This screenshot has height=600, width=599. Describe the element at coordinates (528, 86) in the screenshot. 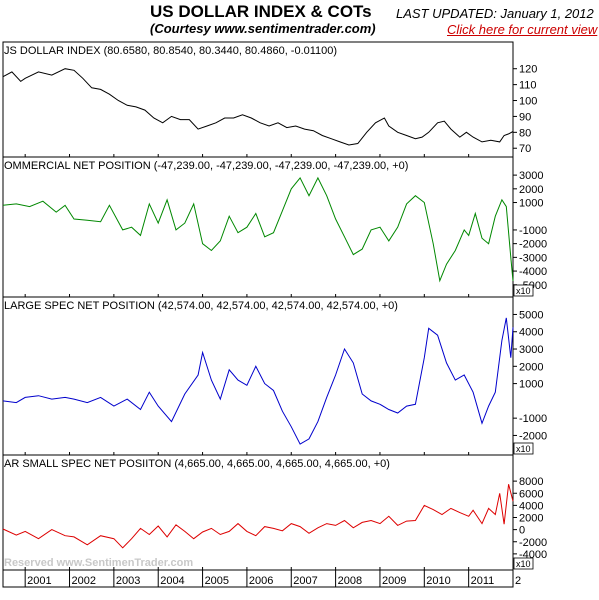

I see `y-tick-label: 110` at that location.